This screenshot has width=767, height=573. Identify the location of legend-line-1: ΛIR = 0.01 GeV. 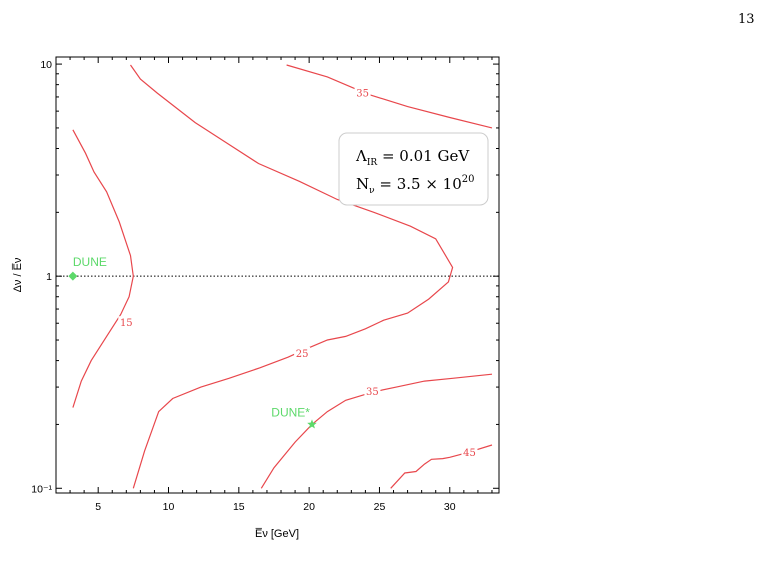
(412, 157).